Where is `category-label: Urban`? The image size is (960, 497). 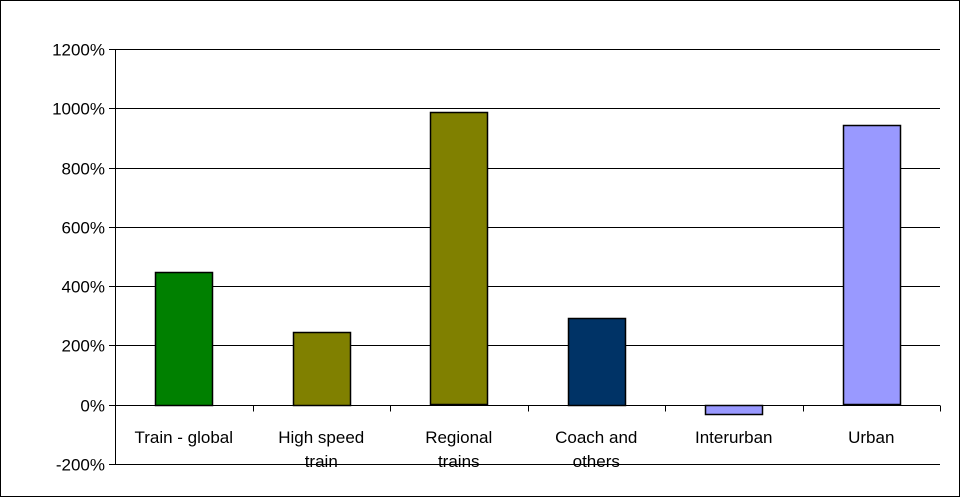
category-label: Urban is located at coordinates (871, 437).